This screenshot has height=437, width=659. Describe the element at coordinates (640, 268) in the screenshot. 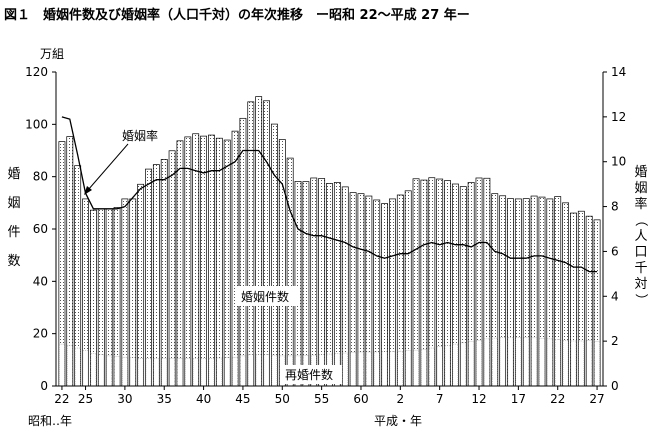

I see `right-y-label-char: 千` at that location.